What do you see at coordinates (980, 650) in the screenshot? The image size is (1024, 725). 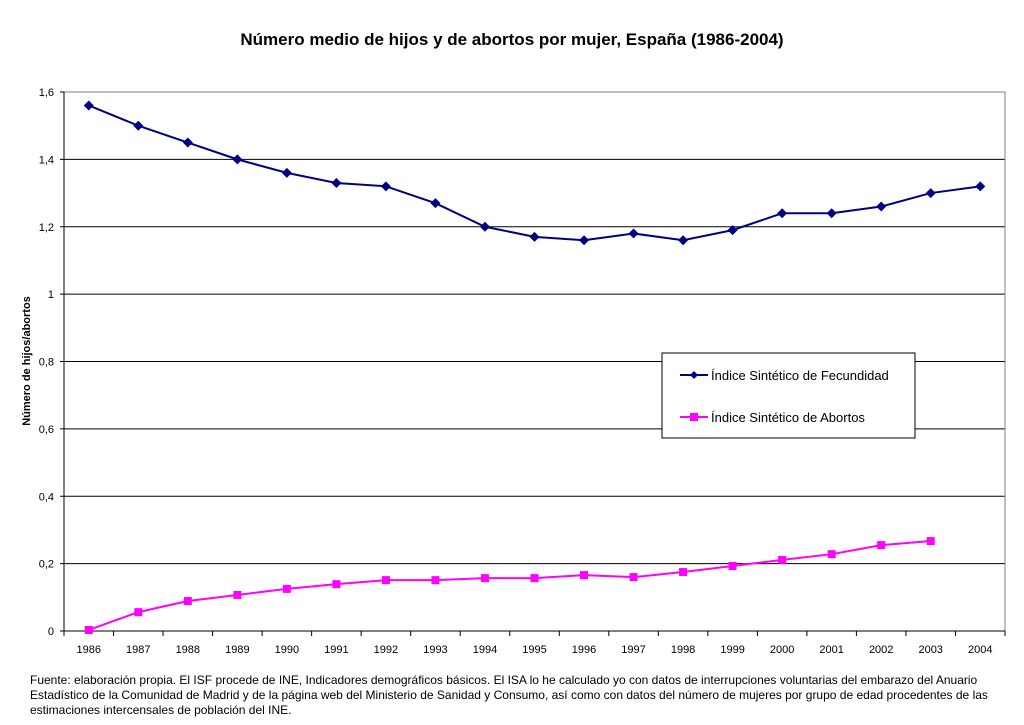 I see `x-tick-label: 2004` at bounding box center [980, 650].